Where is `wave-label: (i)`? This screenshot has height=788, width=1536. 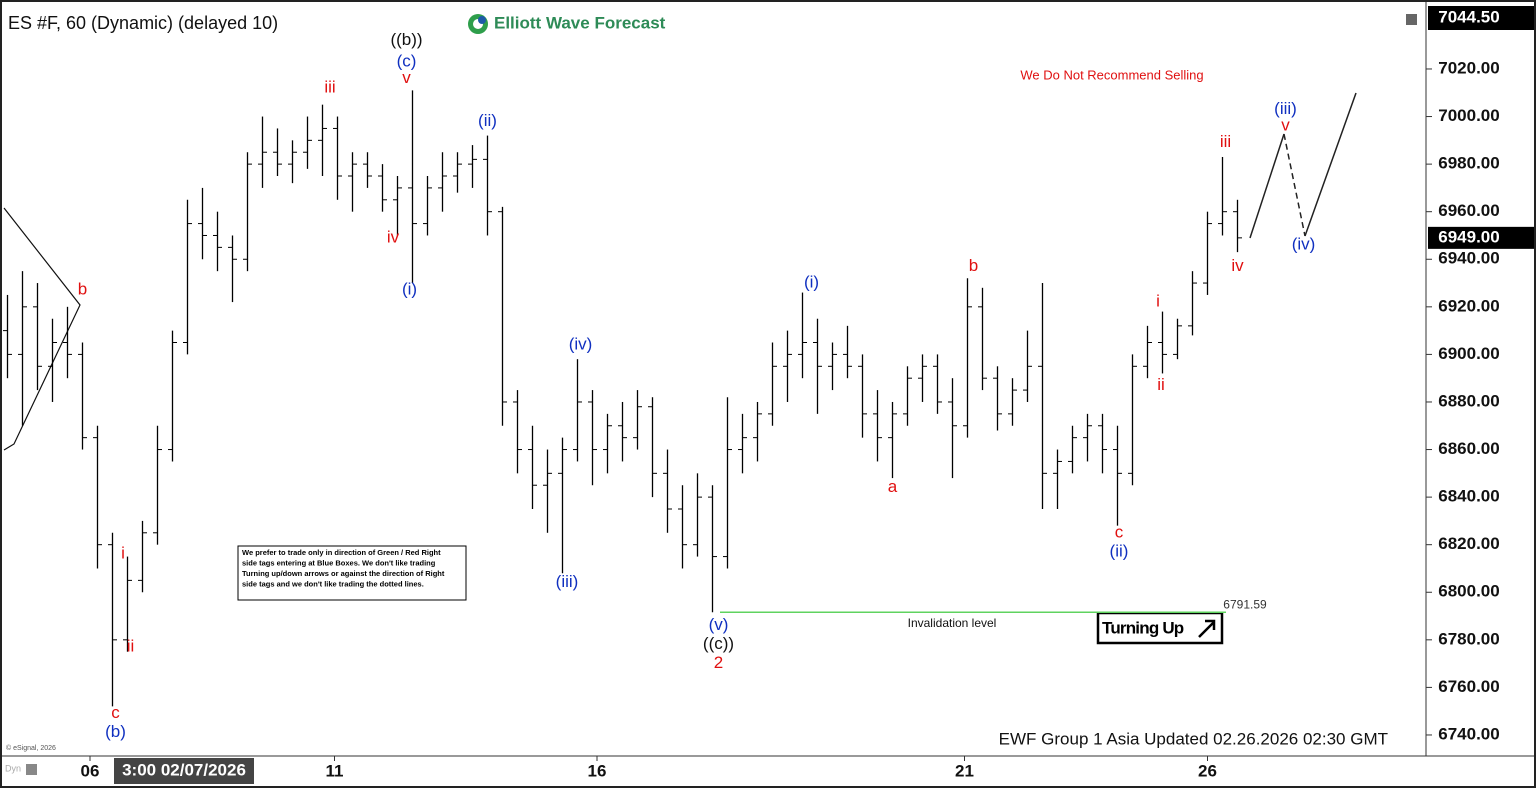 wave-label: (i) is located at coordinates (409, 289).